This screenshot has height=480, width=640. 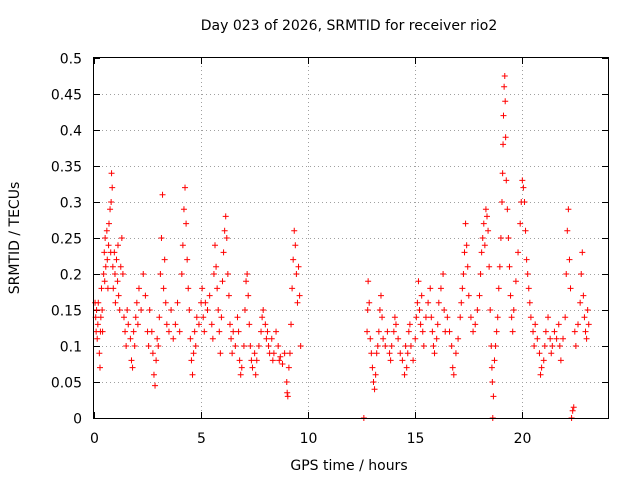 I want to click on y-tick-label: 0.25, so click(x=66, y=240).